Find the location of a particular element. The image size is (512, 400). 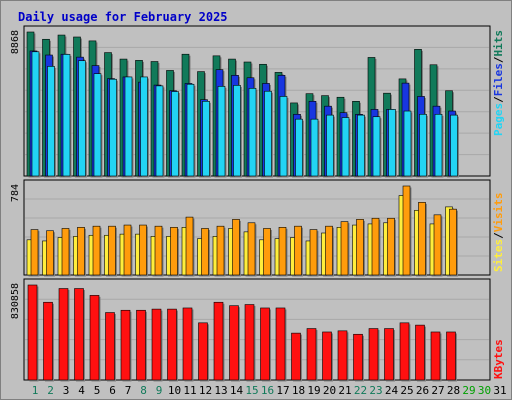

legend-pages: Pages is located at coordinates (498, 119).